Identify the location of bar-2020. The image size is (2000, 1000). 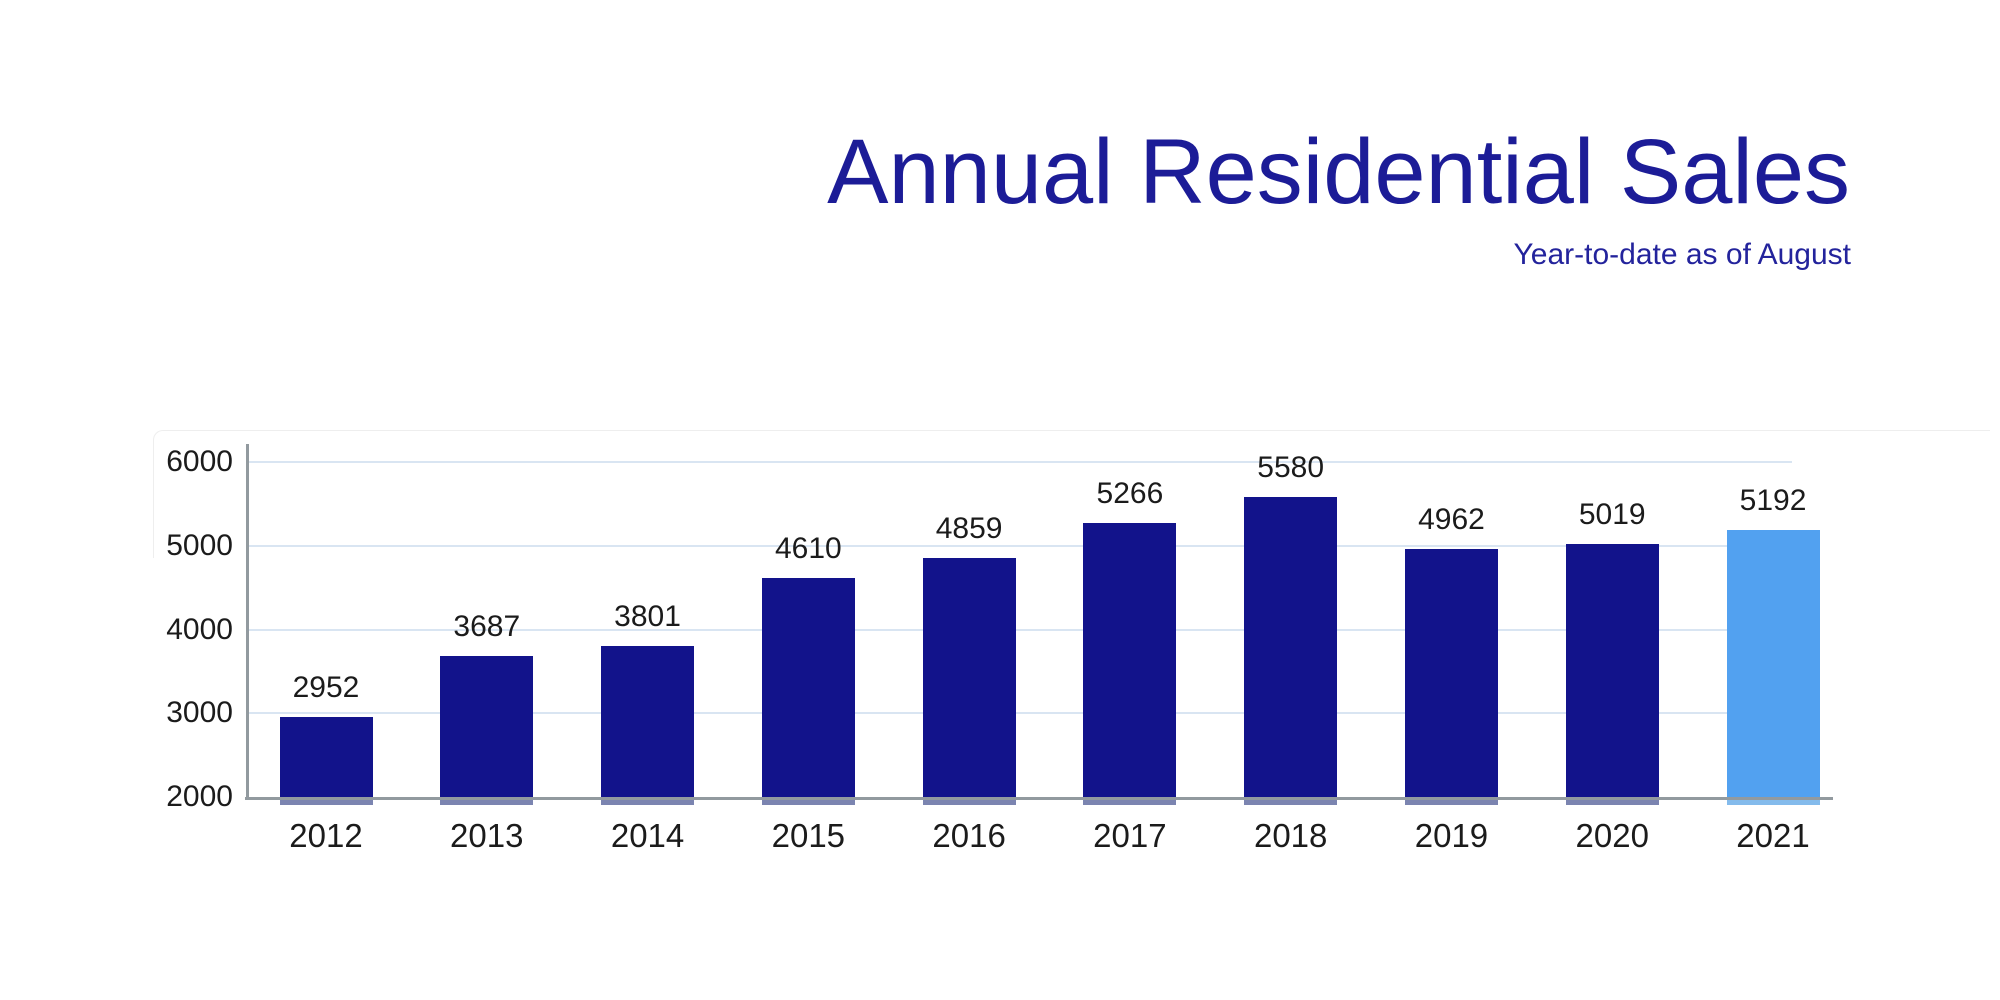
(1612, 670).